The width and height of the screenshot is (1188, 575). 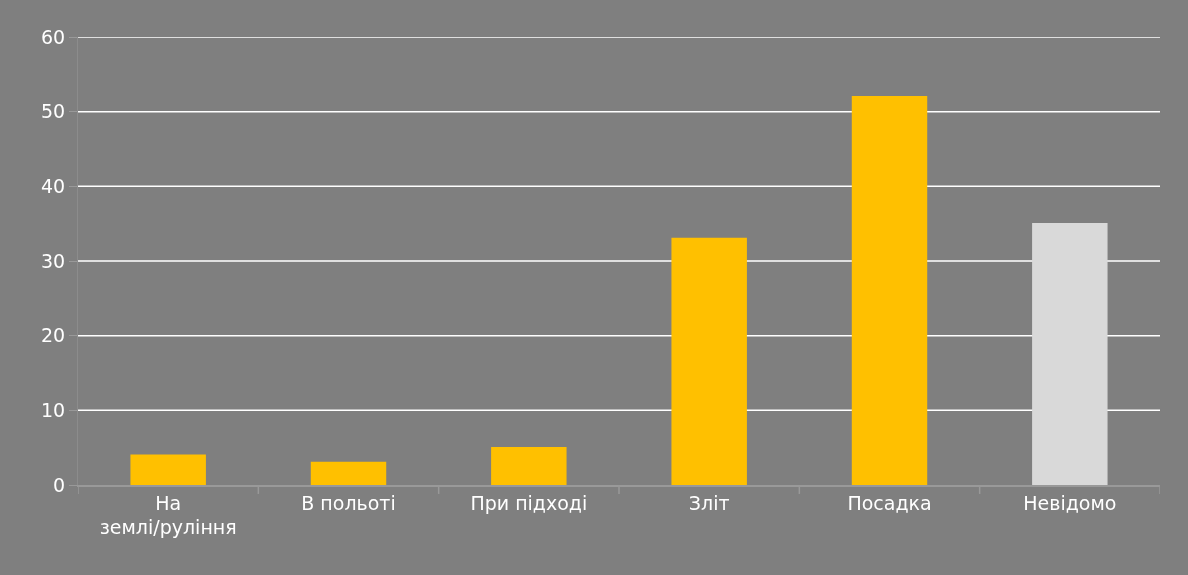 What do you see at coordinates (529, 502) in the screenshot?
I see `x-tick-label: При підході` at bounding box center [529, 502].